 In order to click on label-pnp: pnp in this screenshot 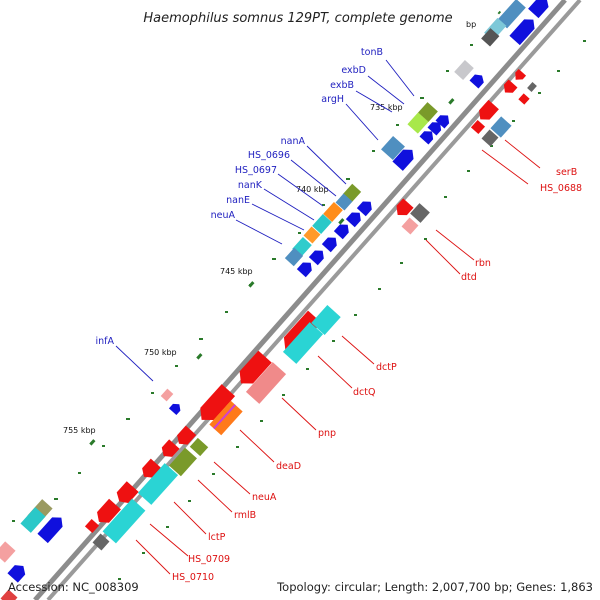, I will do `click(327, 433)`.